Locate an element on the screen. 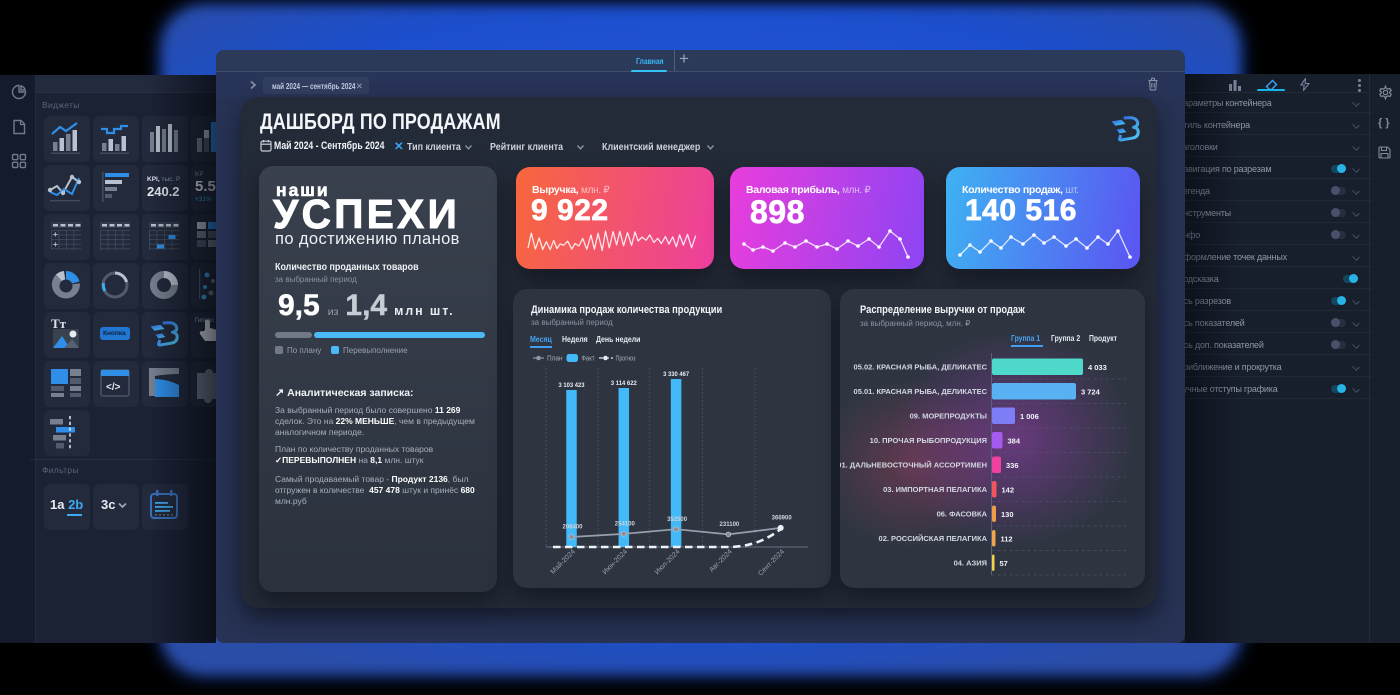  svg-text: 231100 is located at coordinates (730, 525).